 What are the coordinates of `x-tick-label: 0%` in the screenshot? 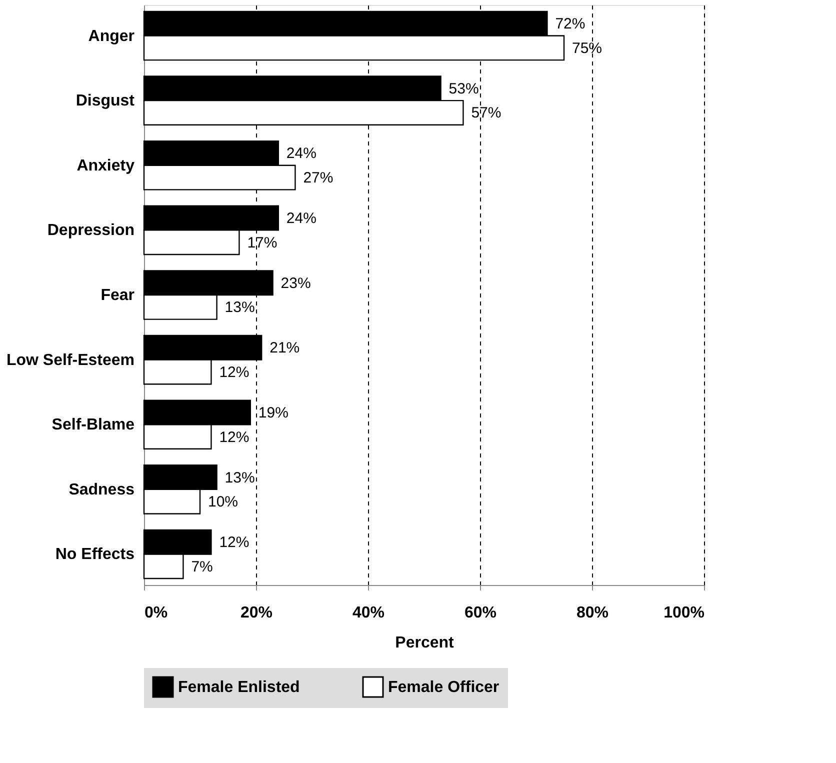 It's located at (156, 613).